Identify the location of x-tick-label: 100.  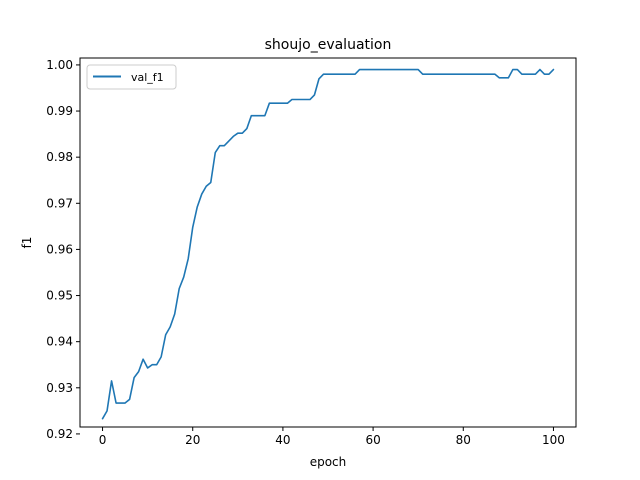
(553, 440).